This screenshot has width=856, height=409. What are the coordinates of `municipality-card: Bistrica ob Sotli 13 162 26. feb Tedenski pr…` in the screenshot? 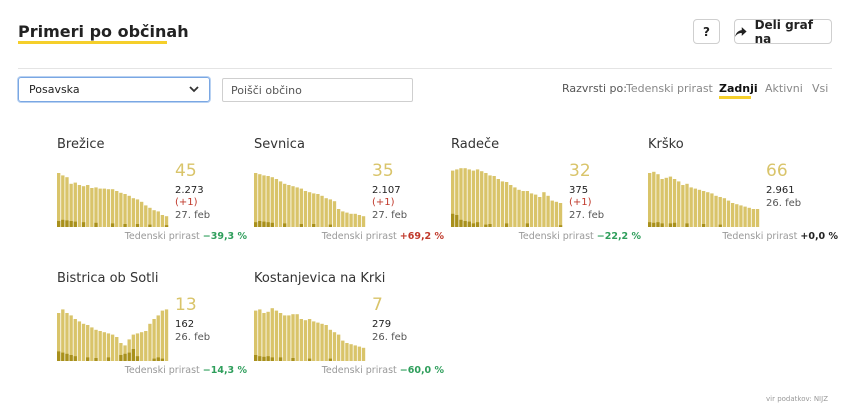 It's located at (152, 326).